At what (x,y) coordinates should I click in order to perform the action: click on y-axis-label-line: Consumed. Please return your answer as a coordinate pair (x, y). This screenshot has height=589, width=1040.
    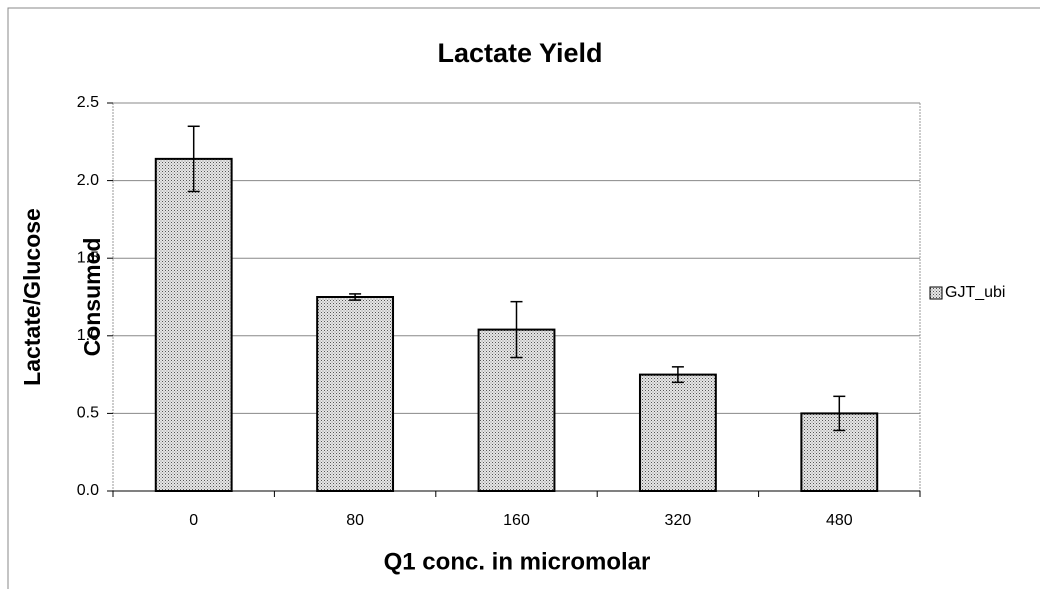
    Looking at the image, I should click on (92, 297).